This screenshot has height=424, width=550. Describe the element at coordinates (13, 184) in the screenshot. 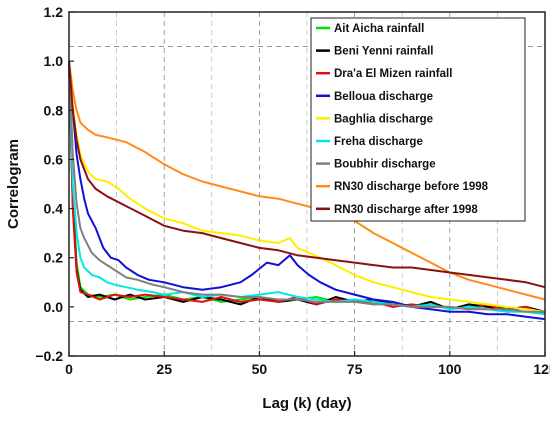

I see `y-axis-title: Correlogram` at that location.